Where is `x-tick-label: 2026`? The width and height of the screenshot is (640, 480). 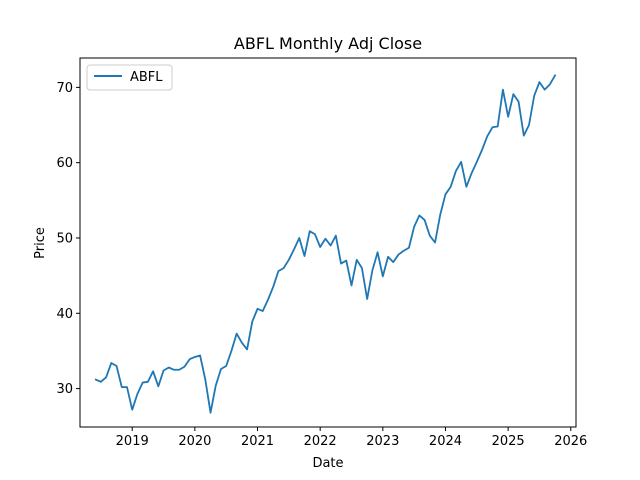
x-tick-label: 2026 is located at coordinates (570, 441).